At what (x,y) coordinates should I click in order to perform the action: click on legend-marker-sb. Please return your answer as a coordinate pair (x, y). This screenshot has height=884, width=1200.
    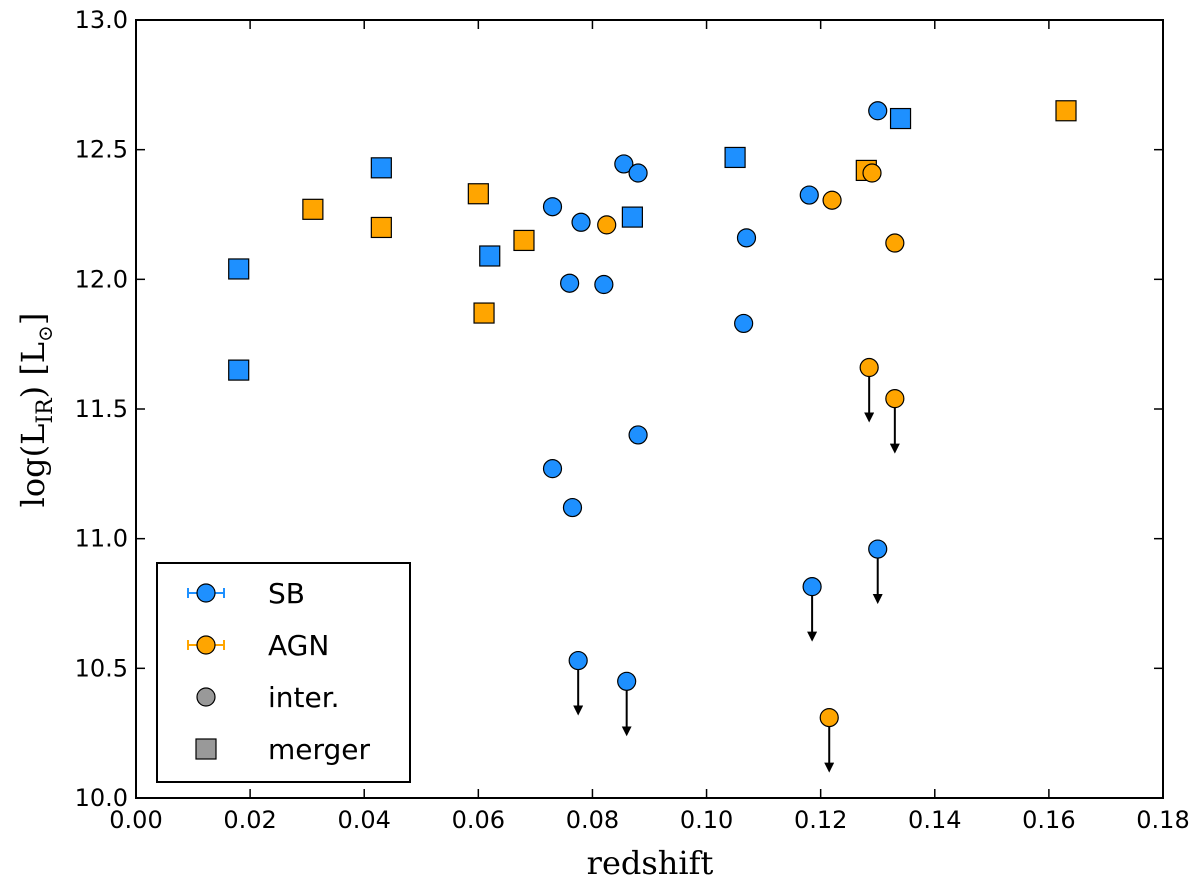
    Looking at the image, I should click on (206, 593).